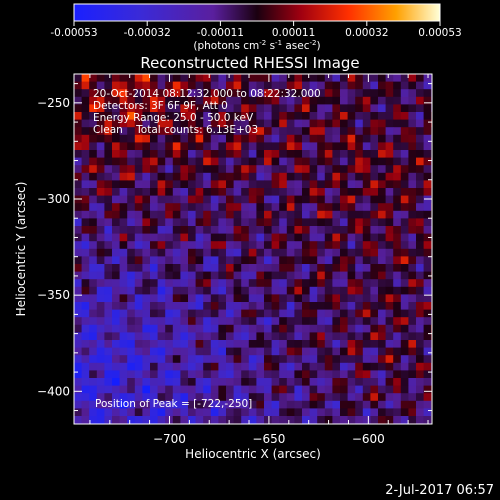 This screenshot has width=500, height=500. I want to click on annotation-detectors: Detectors: 3F 6F 9F, Att 0, so click(160, 106).